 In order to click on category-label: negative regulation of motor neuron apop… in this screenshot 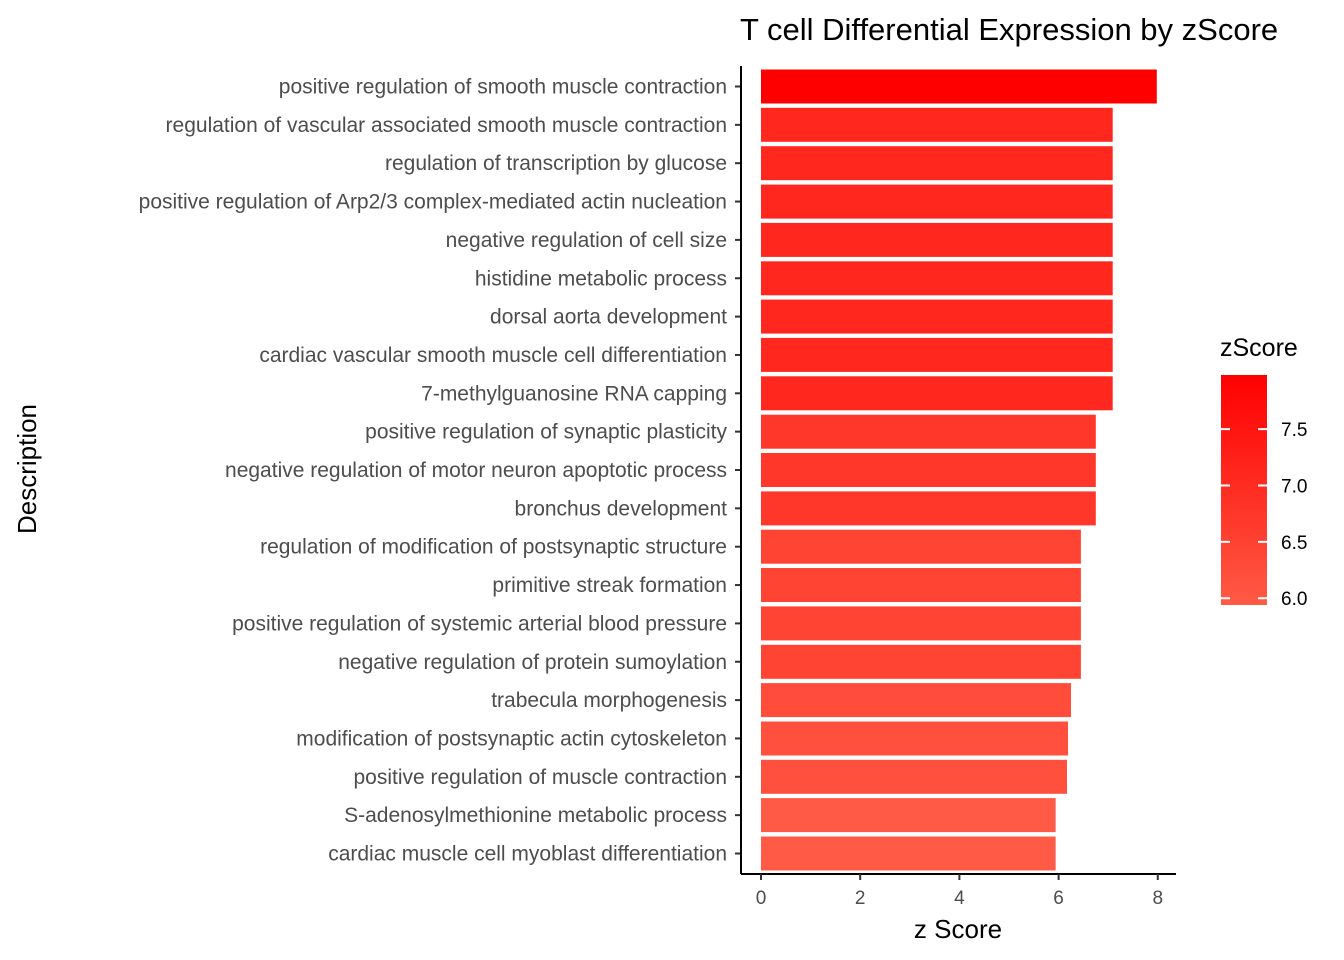, I will do `click(476, 470)`.